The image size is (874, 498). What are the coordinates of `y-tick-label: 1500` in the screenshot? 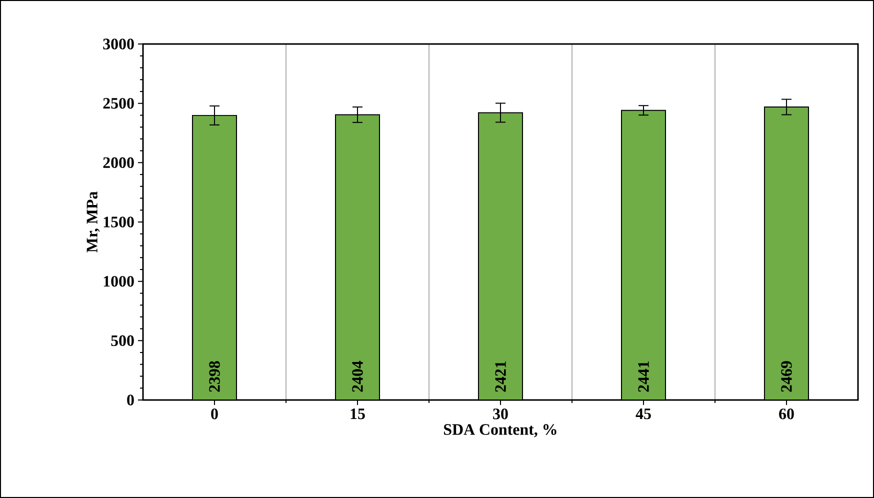 It's located at (119, 222).